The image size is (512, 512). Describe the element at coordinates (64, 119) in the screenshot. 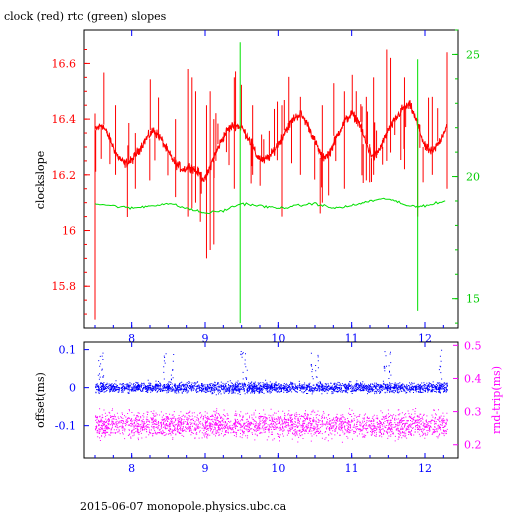

I see `y-tick-label: 16.4` at that location.